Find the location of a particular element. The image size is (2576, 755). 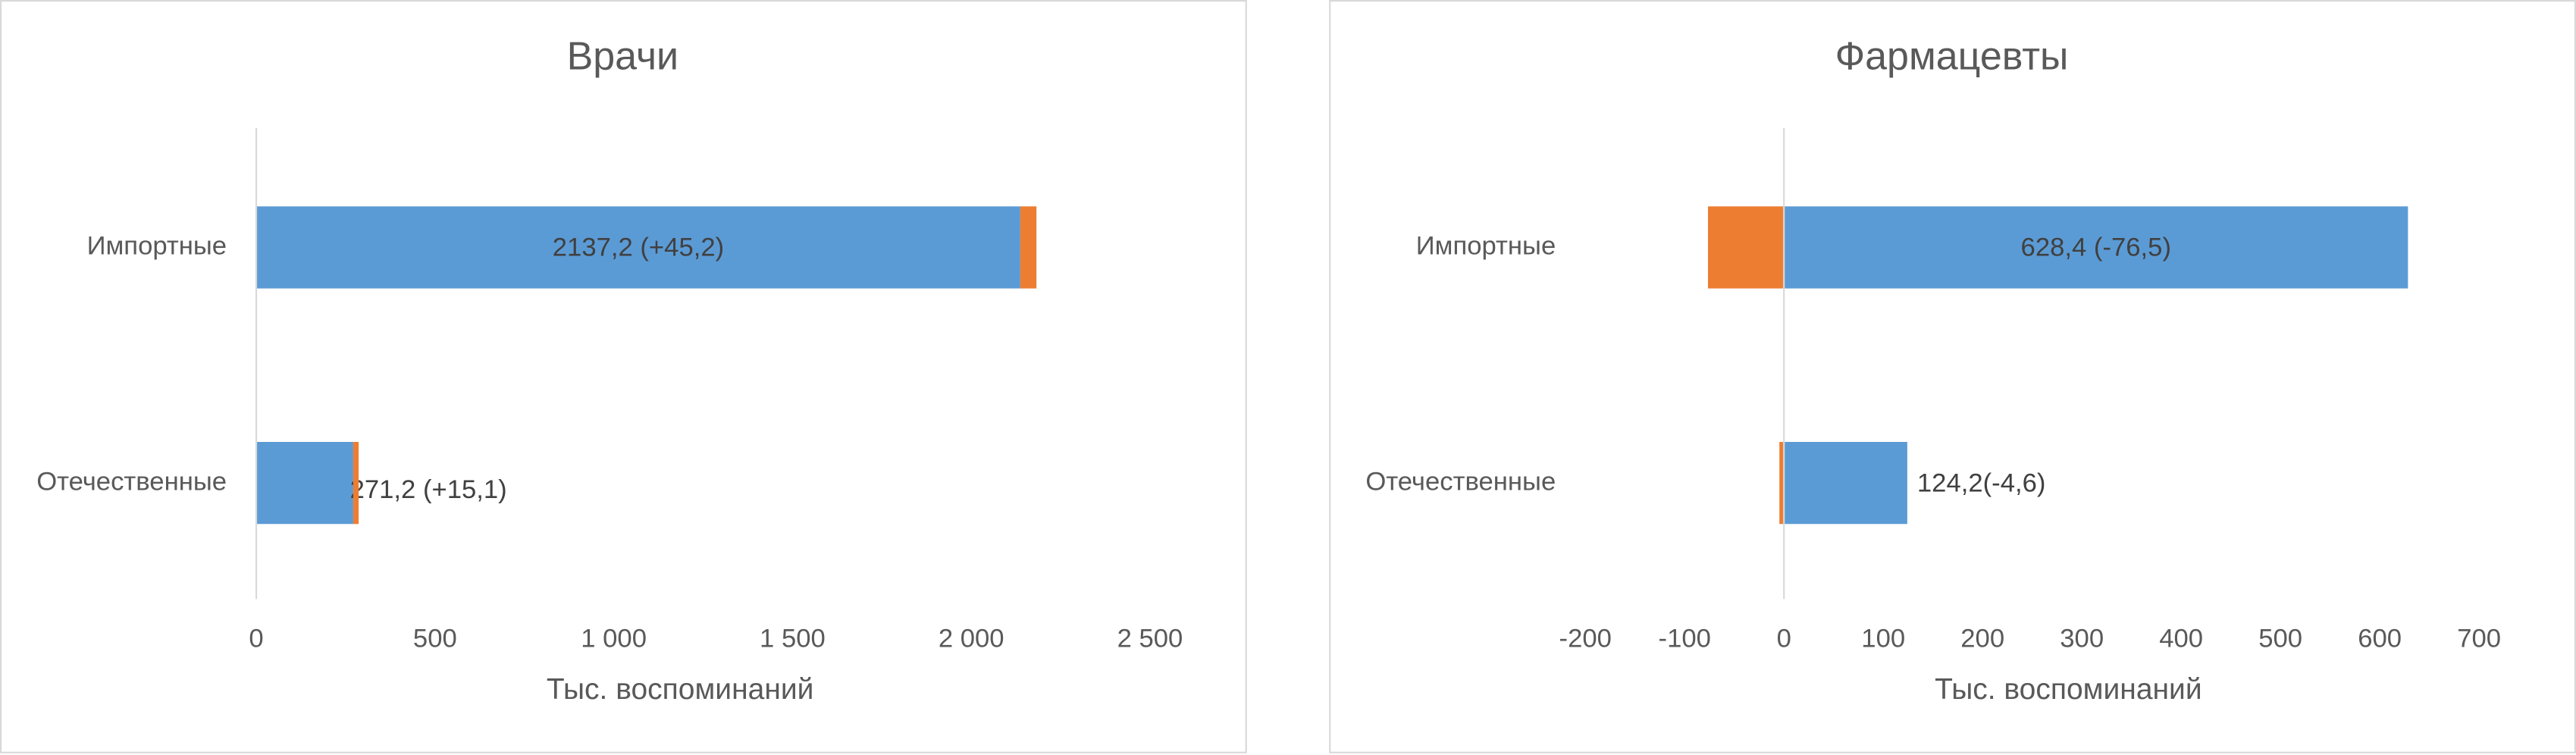

chart-title: Фармацевты is located at coordinates (1952, 57).